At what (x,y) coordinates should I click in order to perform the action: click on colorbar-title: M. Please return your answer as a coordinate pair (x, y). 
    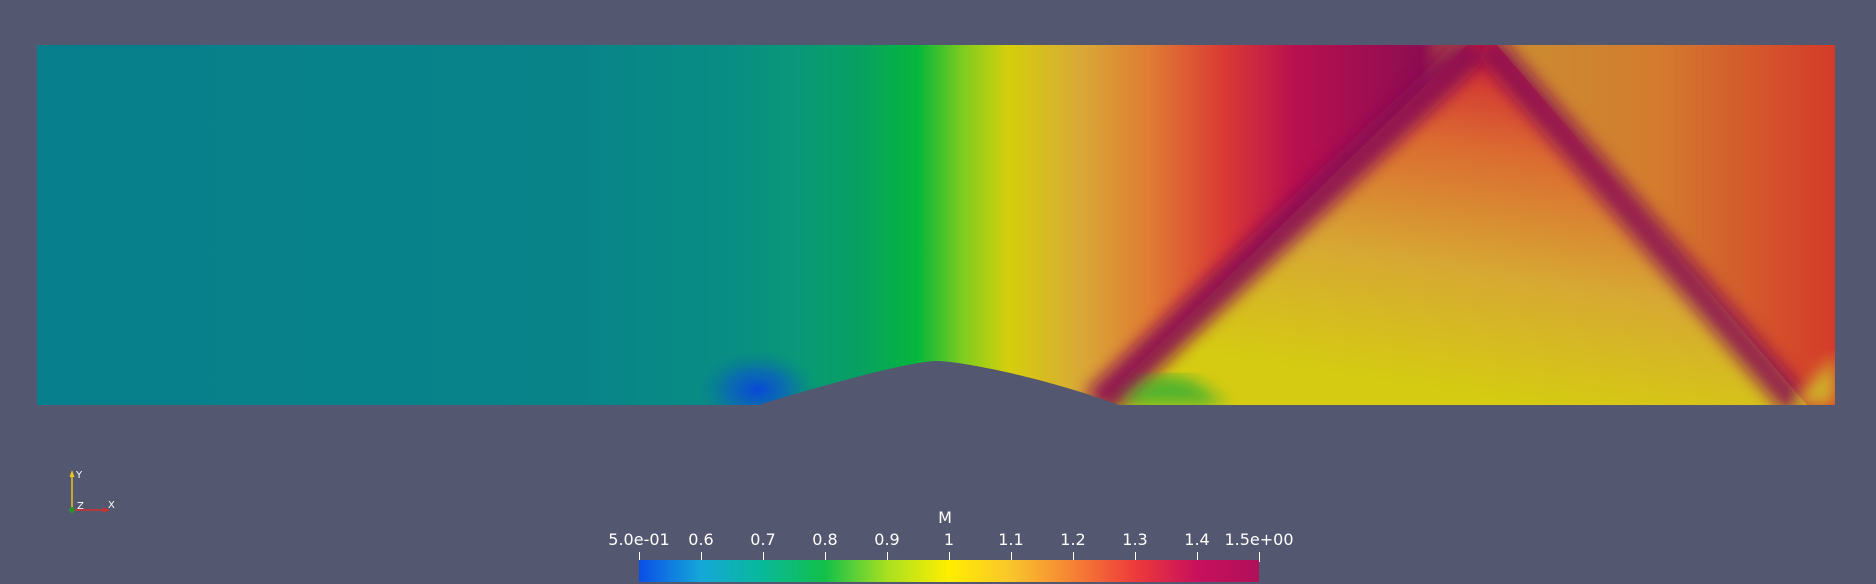
    Looking at the image, I should click on (945, 517).